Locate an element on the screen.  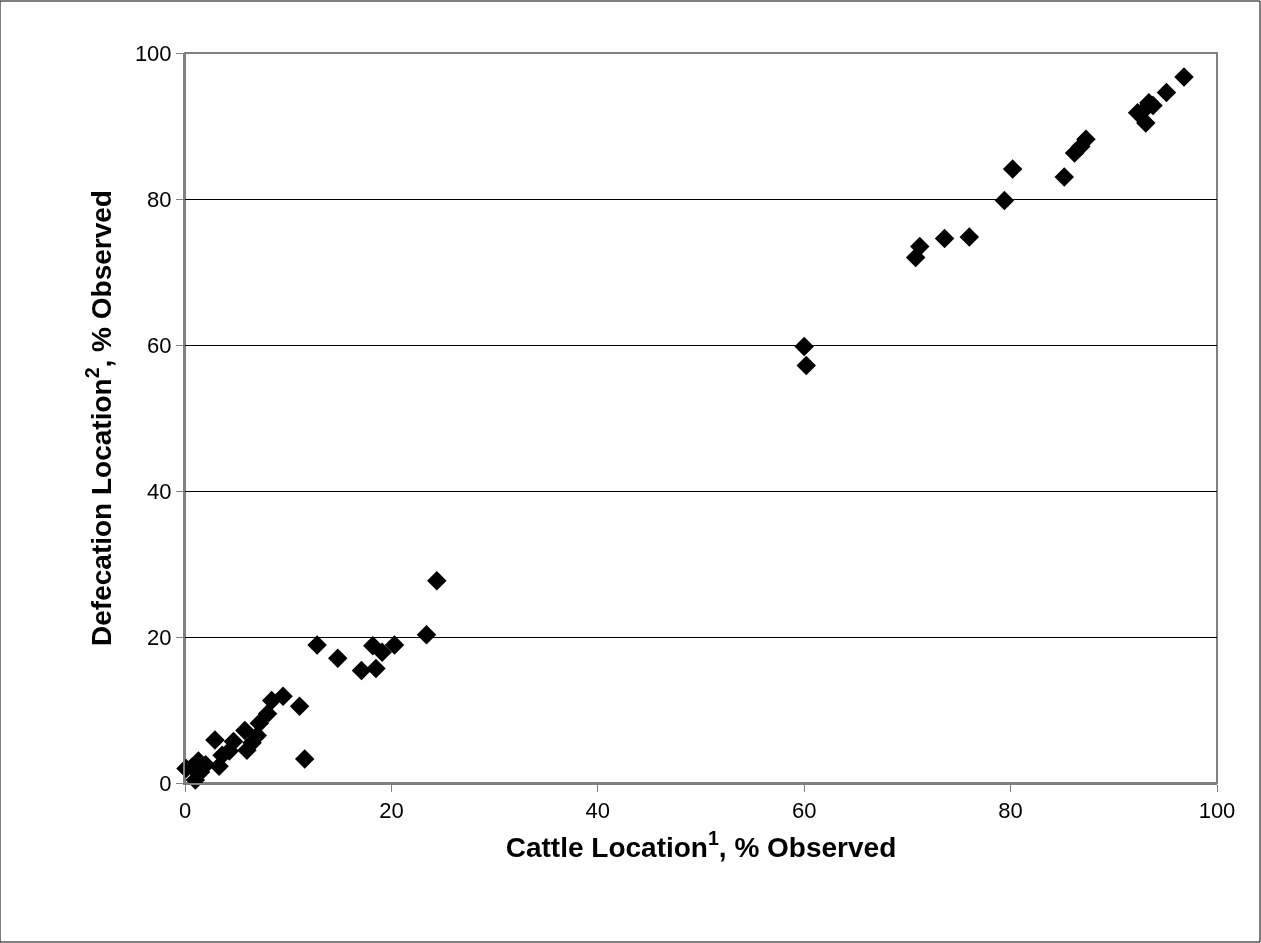
x-tick-label: 100 is located at coordinates (1217, 811).